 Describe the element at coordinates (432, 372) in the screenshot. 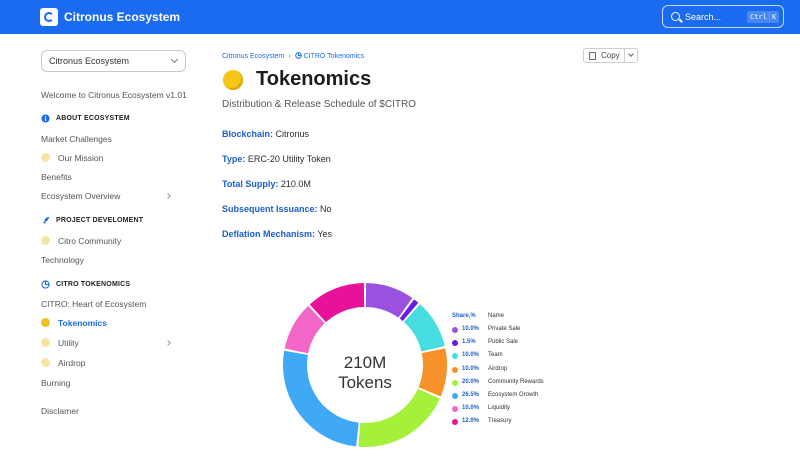

I see `donut-slice-airdrop` at that location.